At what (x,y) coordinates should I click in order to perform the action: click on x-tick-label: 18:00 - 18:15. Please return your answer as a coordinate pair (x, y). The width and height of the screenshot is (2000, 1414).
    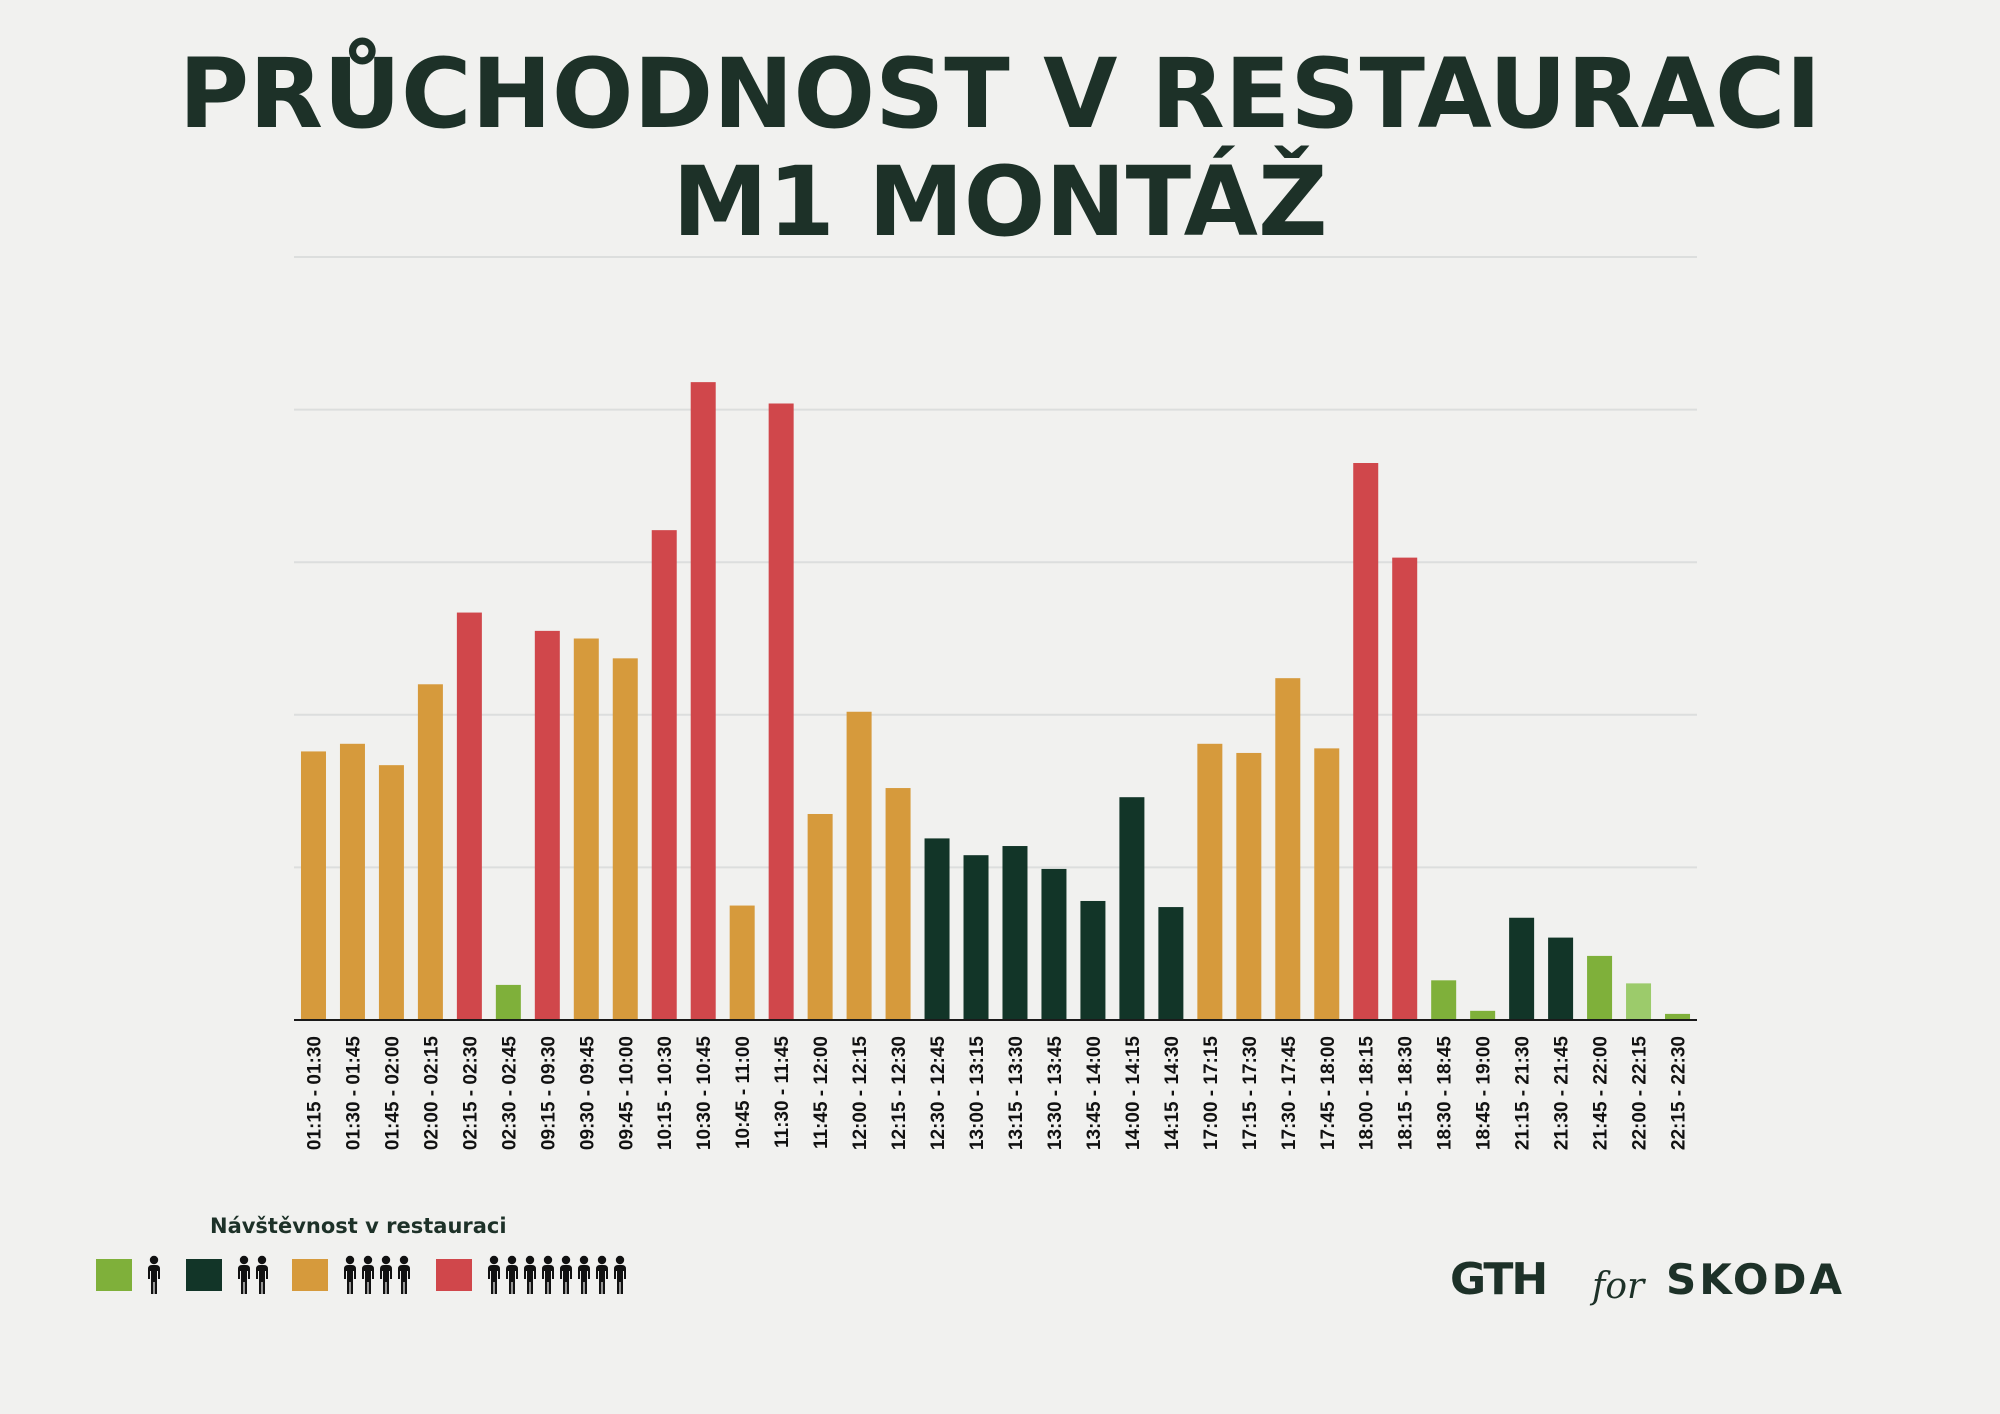
    Looking at the image, I should click on (1367, 1093).